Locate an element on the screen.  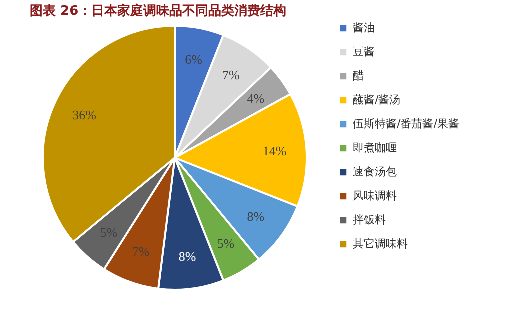
legend-label: 酱油 is located at coordinates (364, 28).